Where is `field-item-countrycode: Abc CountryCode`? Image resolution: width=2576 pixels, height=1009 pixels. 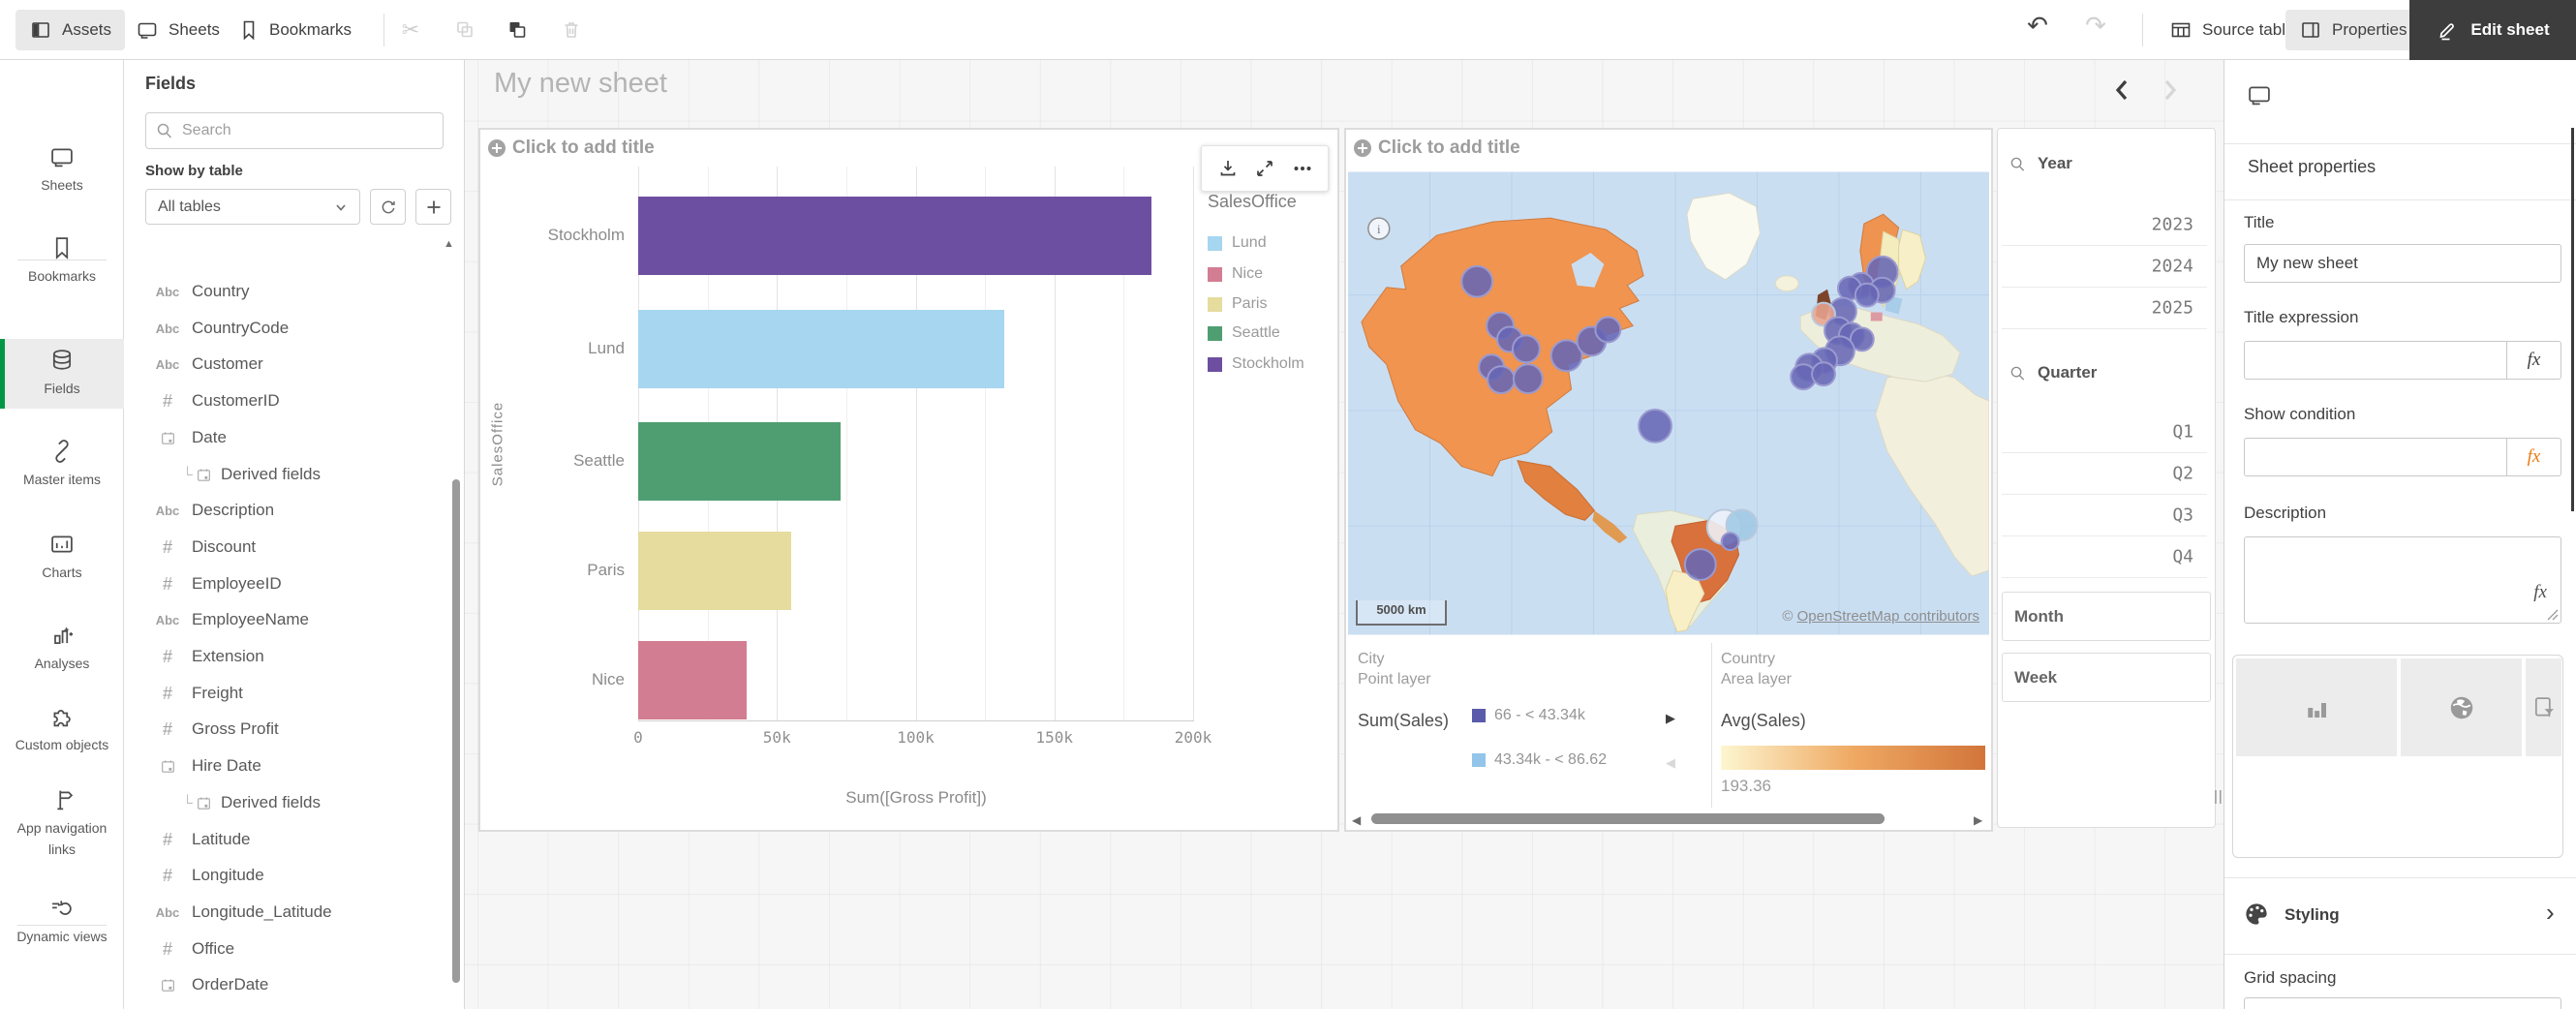 field-item-countrycode: Abc CountryCode is located at coordinates (288, 328).